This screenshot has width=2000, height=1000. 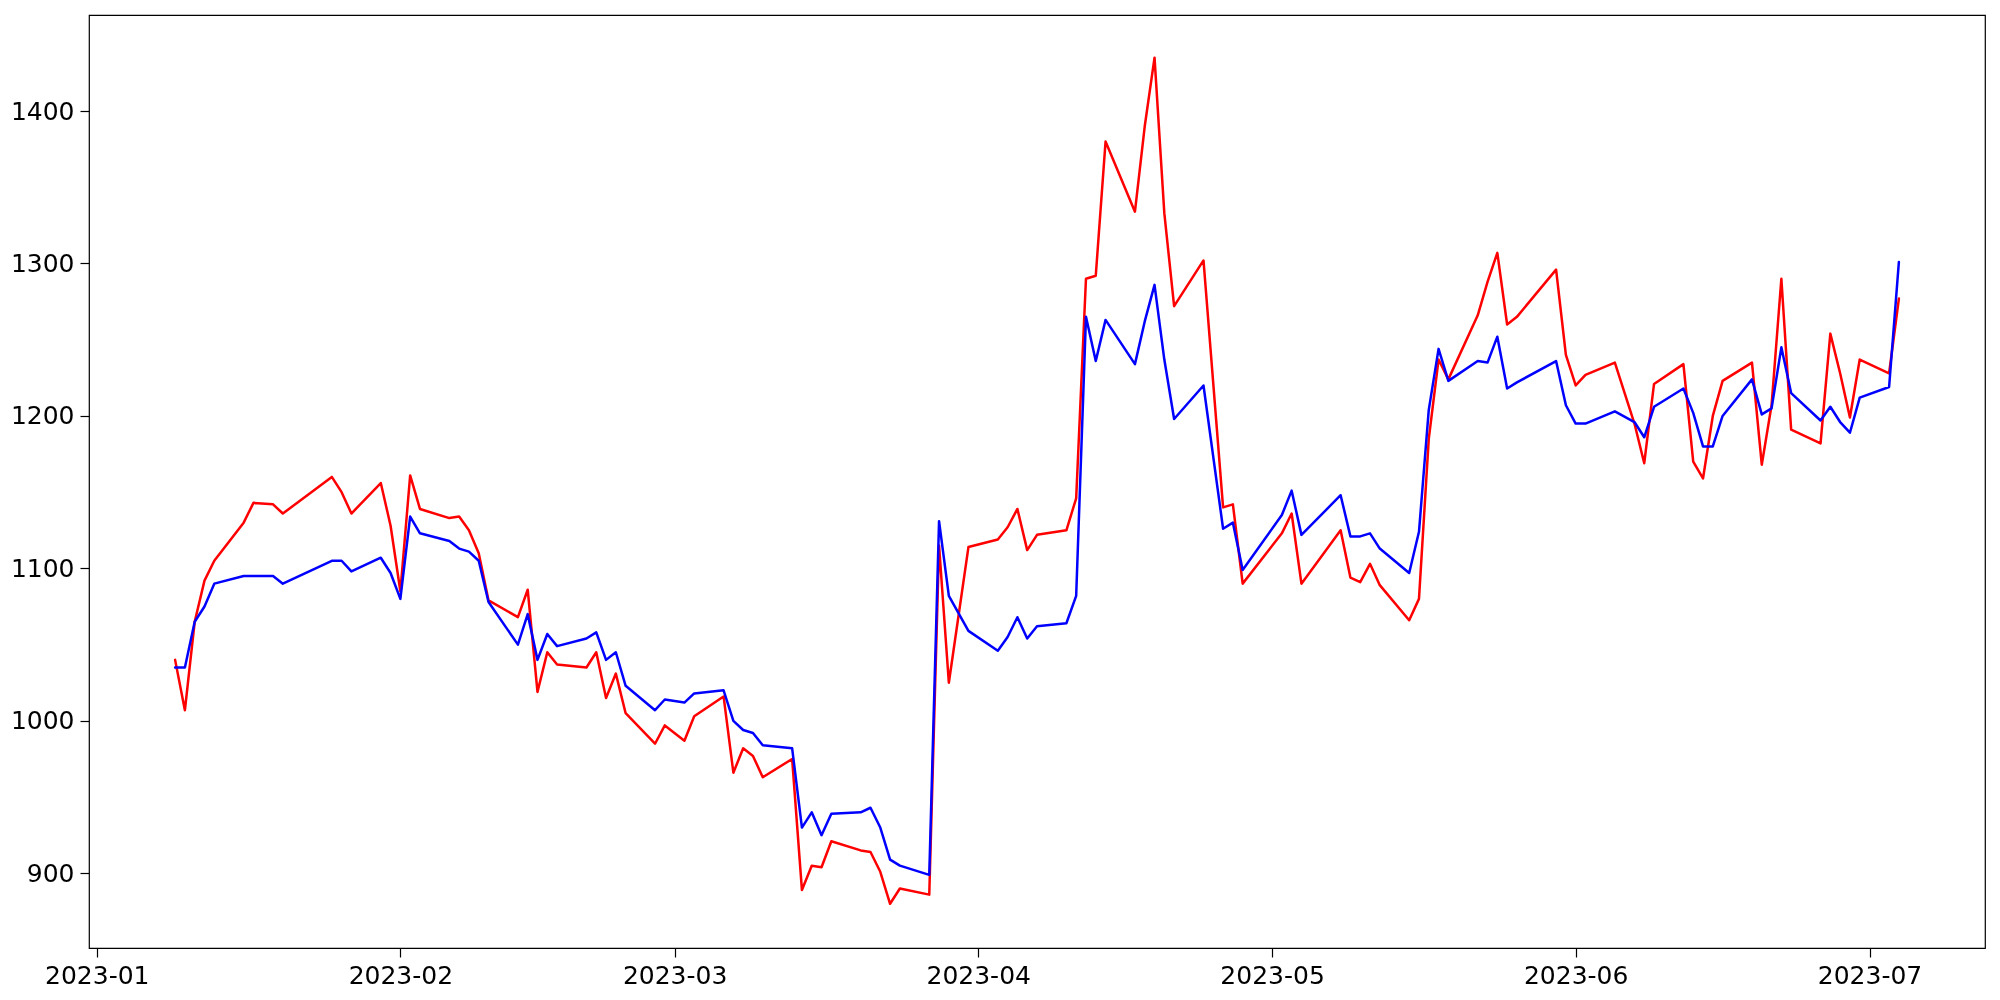 I want to click on x-tick-label: 2023-02, so click(x=401, y=975).